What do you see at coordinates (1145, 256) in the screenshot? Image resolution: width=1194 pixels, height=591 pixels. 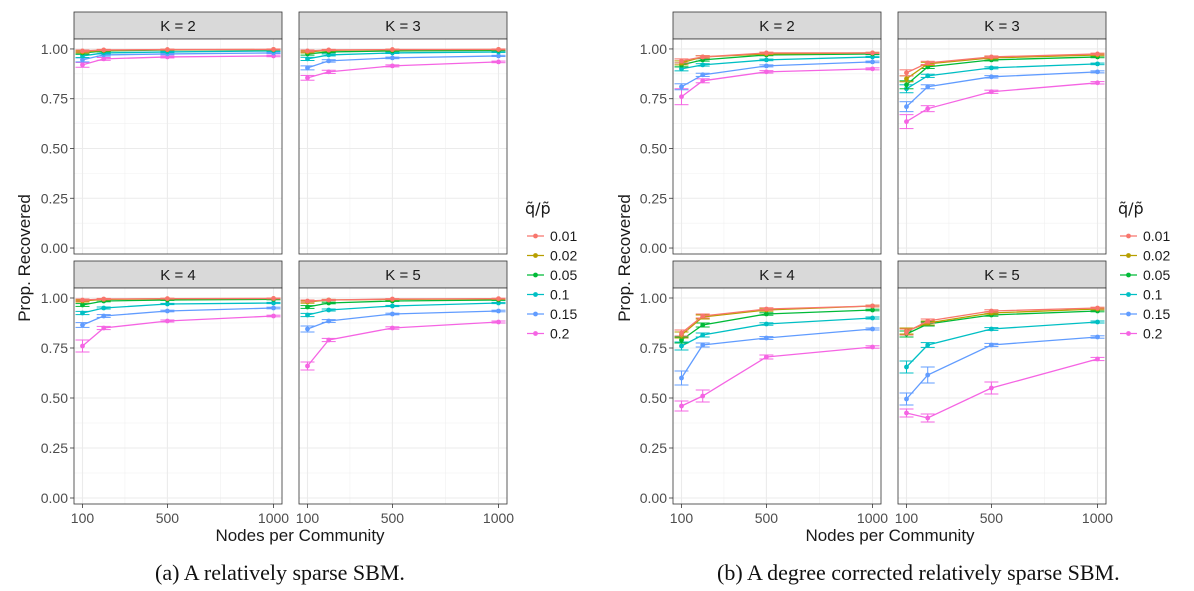 I see `legend-item-0.02: 0.02` at bounding box center [1145, 256].